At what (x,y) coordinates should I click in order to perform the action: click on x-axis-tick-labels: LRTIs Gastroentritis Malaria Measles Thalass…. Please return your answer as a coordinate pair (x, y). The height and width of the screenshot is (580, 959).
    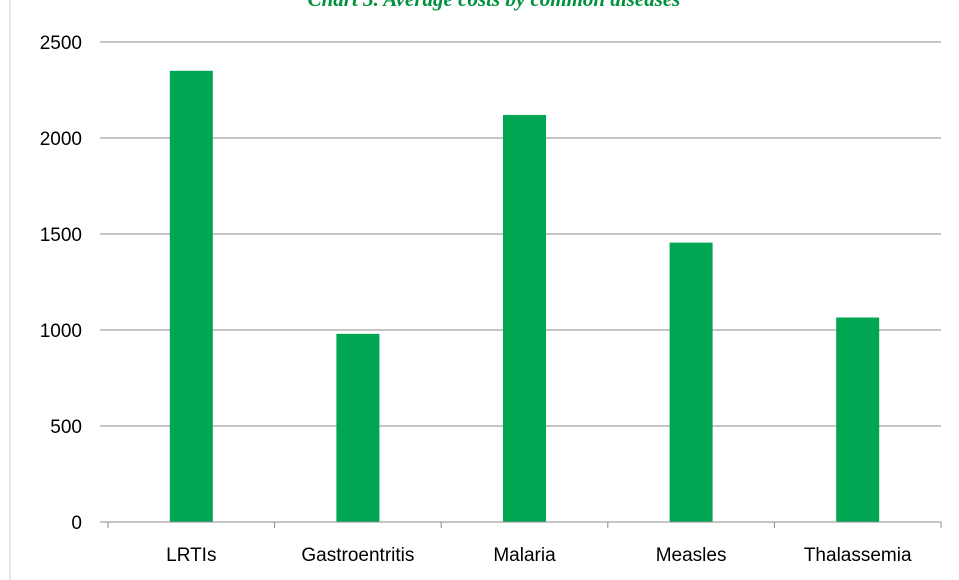
    Looking at the image, I should click on (539, 555).